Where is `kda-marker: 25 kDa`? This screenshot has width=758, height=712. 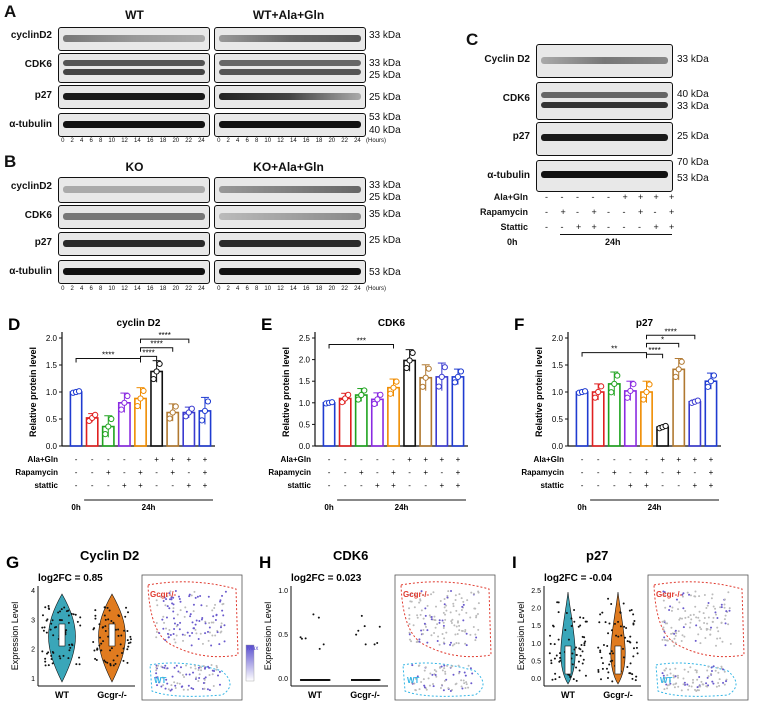
kda-marker: 25 kDa is located at coordinates (693, 136).